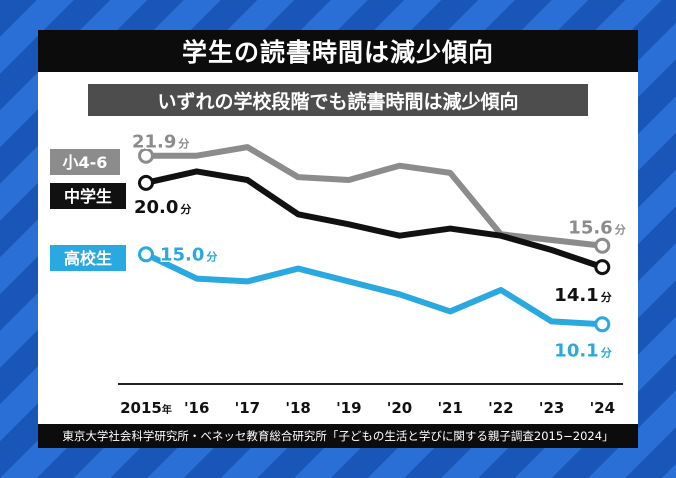 The width and height of the screenshot is (676, 478). What do you see at coordinates (247, 408) in the screenshot?
I see `x-tick-label: '17` at bounding box center [247, 408].